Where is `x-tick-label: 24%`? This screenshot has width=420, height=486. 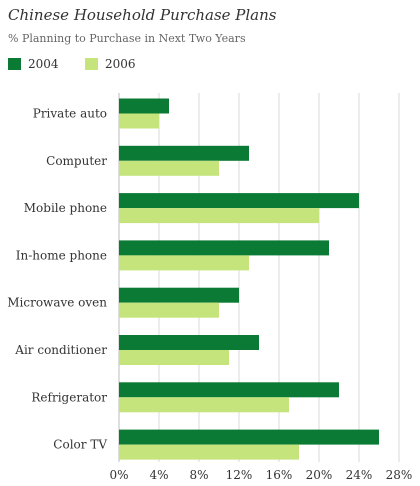 x-tick-label: 24% is located at coordinates (359, 475).